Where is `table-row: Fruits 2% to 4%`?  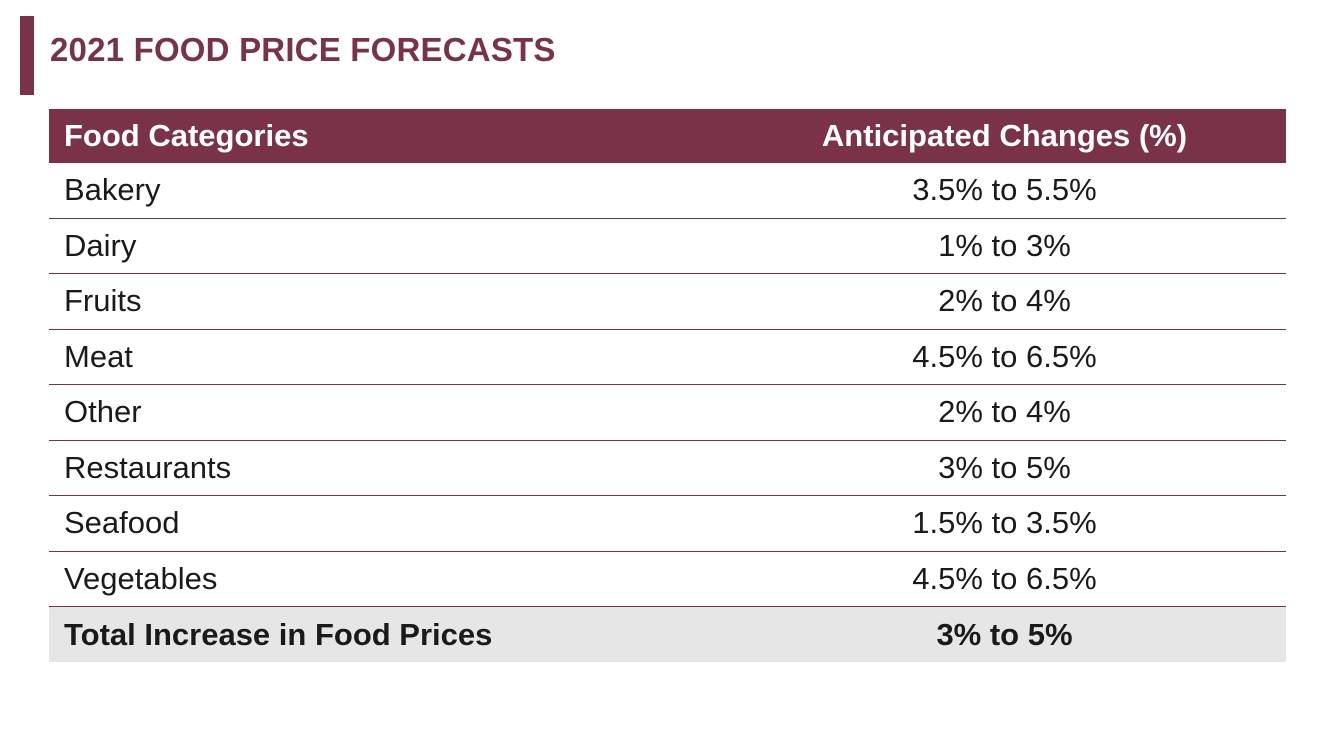
table-row: Fruits 2% to 4% is located at coordinates (667, 302).